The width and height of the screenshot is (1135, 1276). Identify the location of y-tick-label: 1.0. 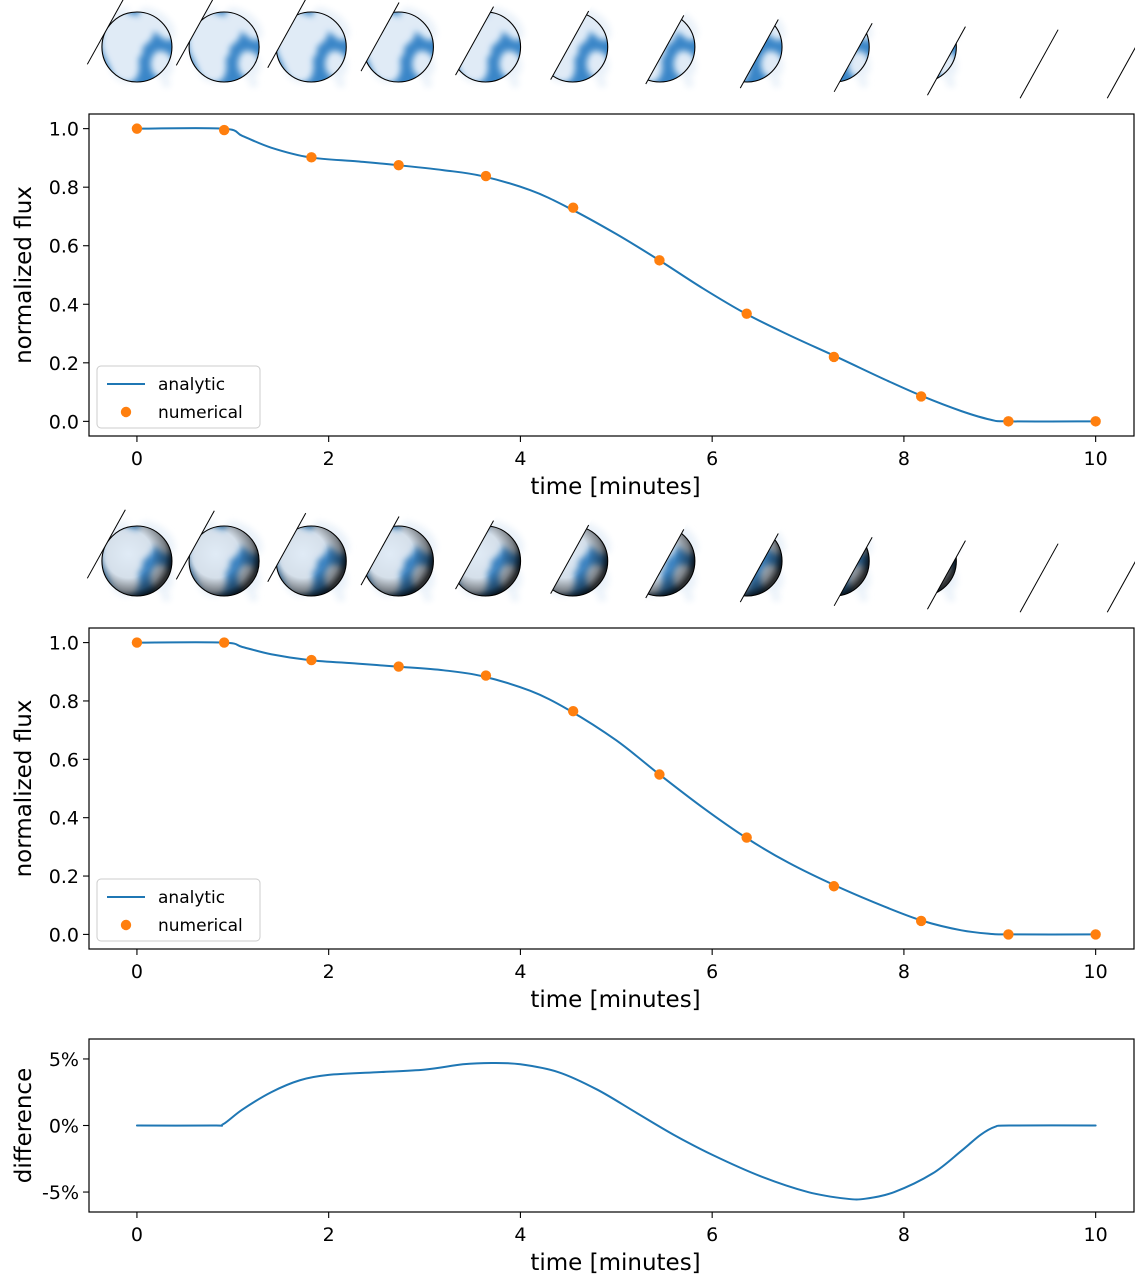
(64, 130).